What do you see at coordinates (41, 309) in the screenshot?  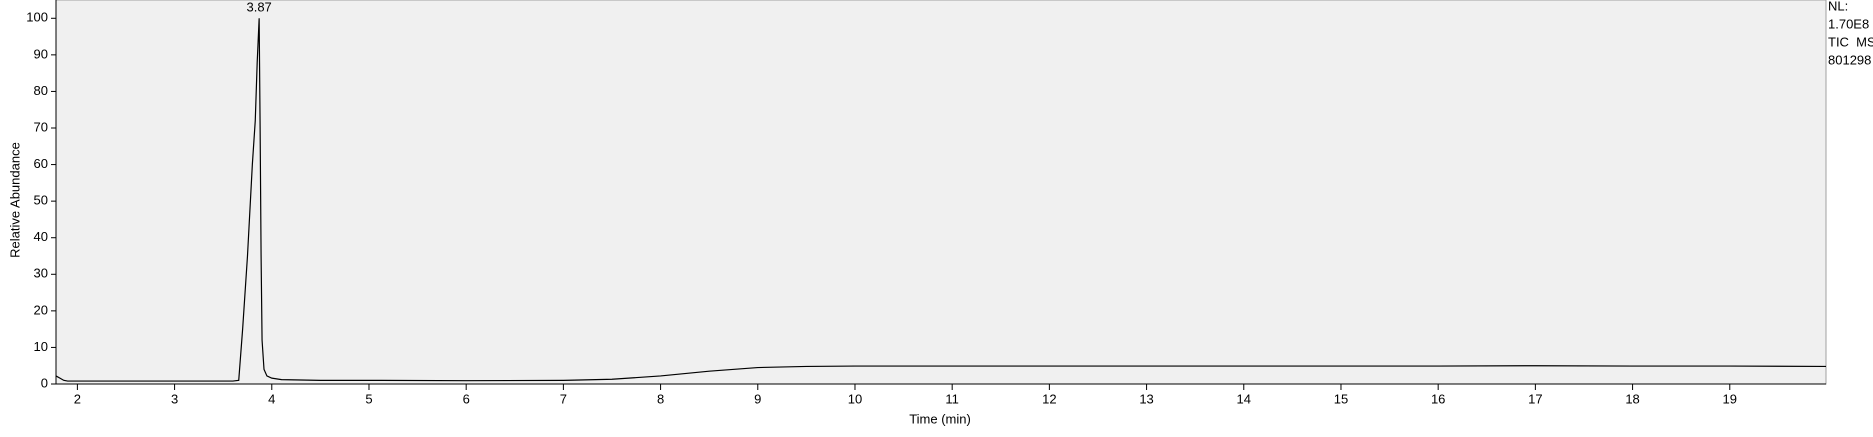 I see `y-tick-label: 20` at bounding box center [41, 309].